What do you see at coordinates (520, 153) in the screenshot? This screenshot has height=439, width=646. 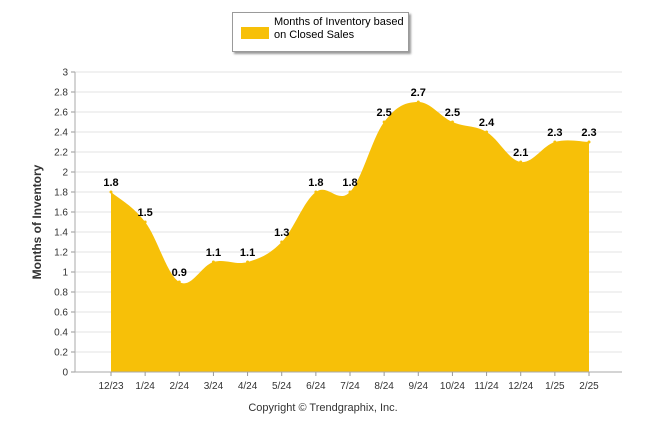 I see `data-label: 2.1` at bounding box center [520, 153].